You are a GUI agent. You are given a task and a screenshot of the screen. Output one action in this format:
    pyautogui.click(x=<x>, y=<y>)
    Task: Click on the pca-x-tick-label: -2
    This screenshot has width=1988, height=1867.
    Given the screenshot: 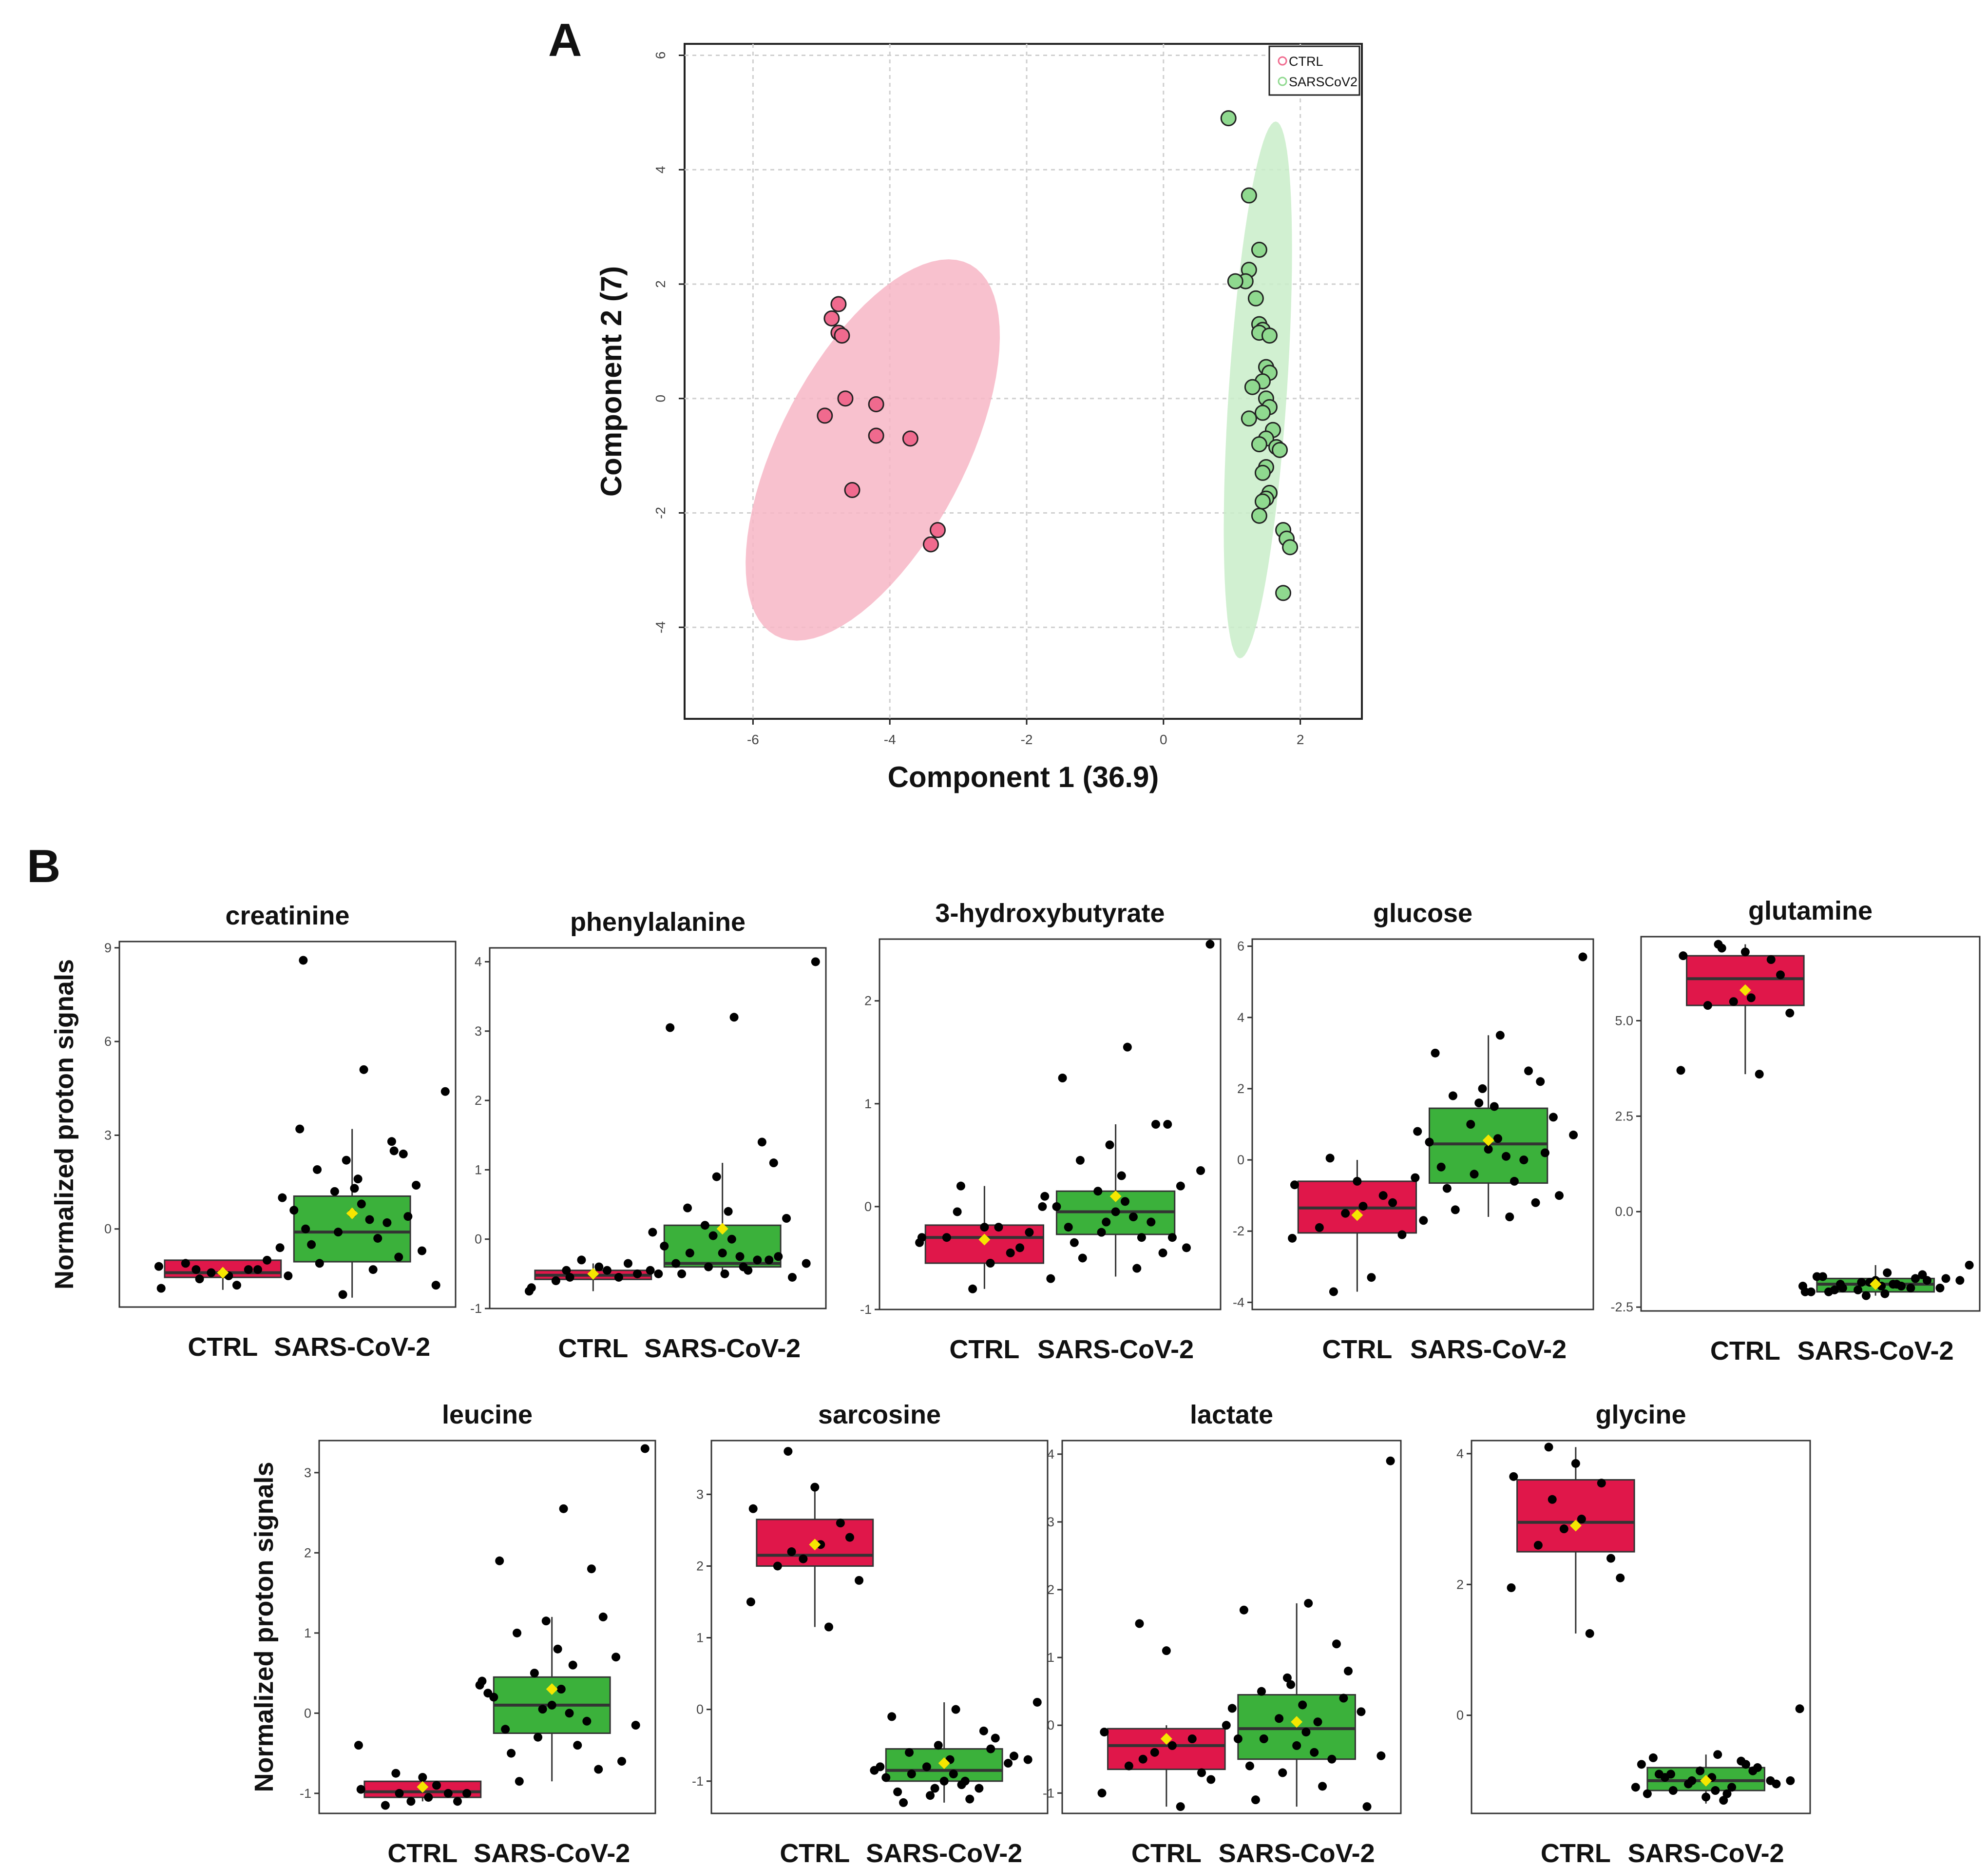 What is the action you would take?
    pyautogui.click(x=1027, y=739)
    